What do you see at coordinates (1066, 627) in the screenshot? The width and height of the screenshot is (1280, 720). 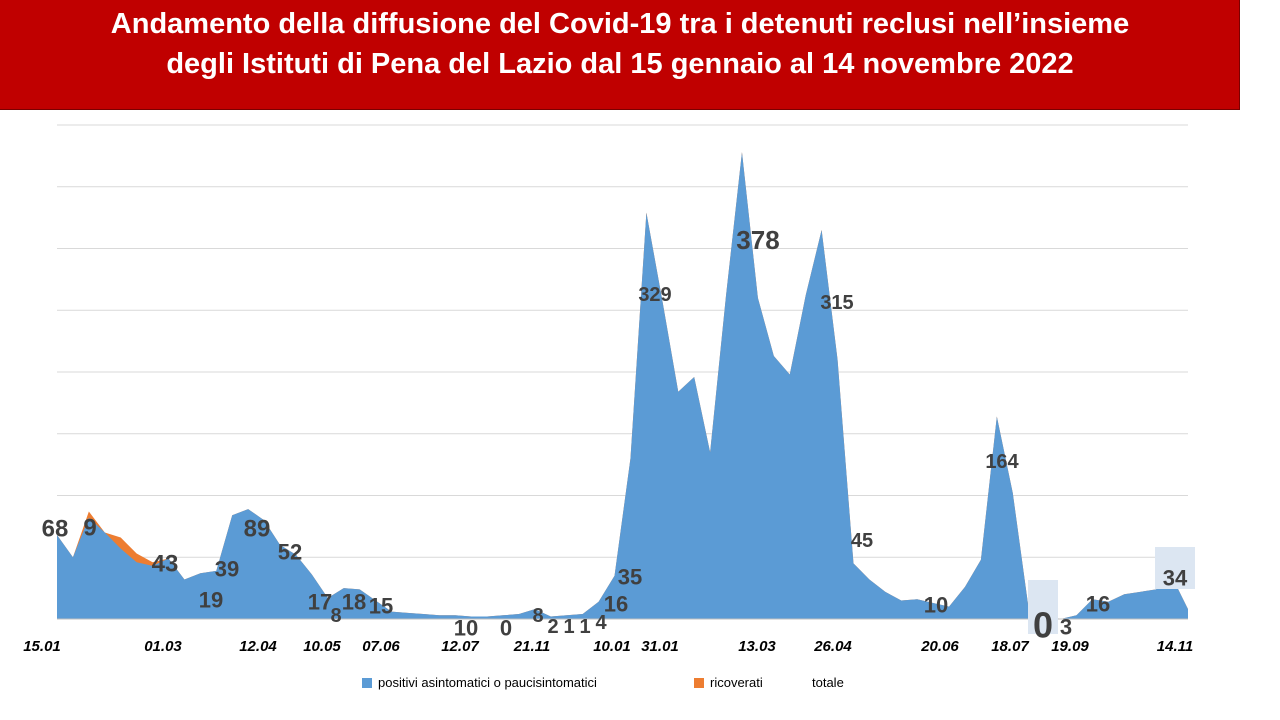 I see `data-label: 3` at bounding box center [1066, 627].